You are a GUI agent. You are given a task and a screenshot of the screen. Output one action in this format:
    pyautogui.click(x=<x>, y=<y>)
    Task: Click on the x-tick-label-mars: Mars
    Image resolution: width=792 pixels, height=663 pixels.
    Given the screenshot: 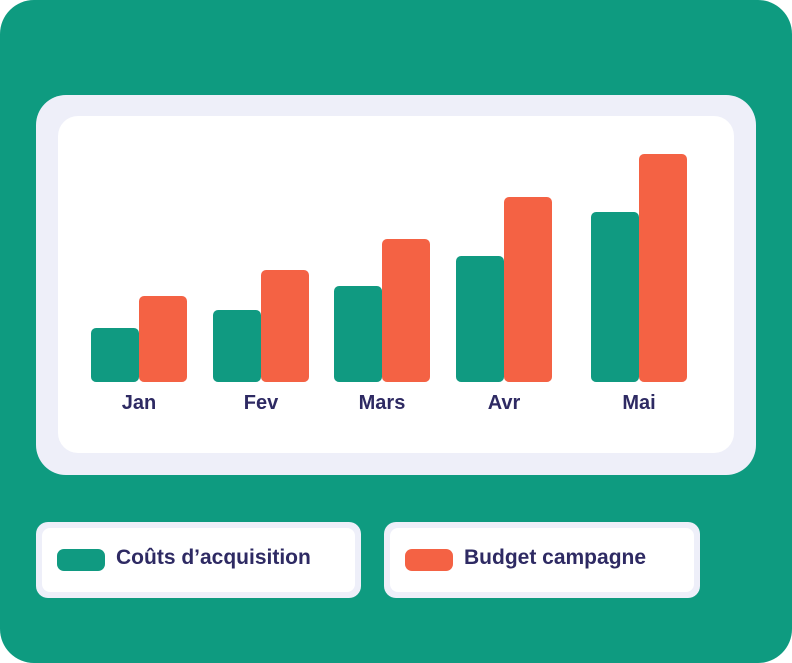 What is the action you would take?
    pyautogui.click(x=382, y=403)
    